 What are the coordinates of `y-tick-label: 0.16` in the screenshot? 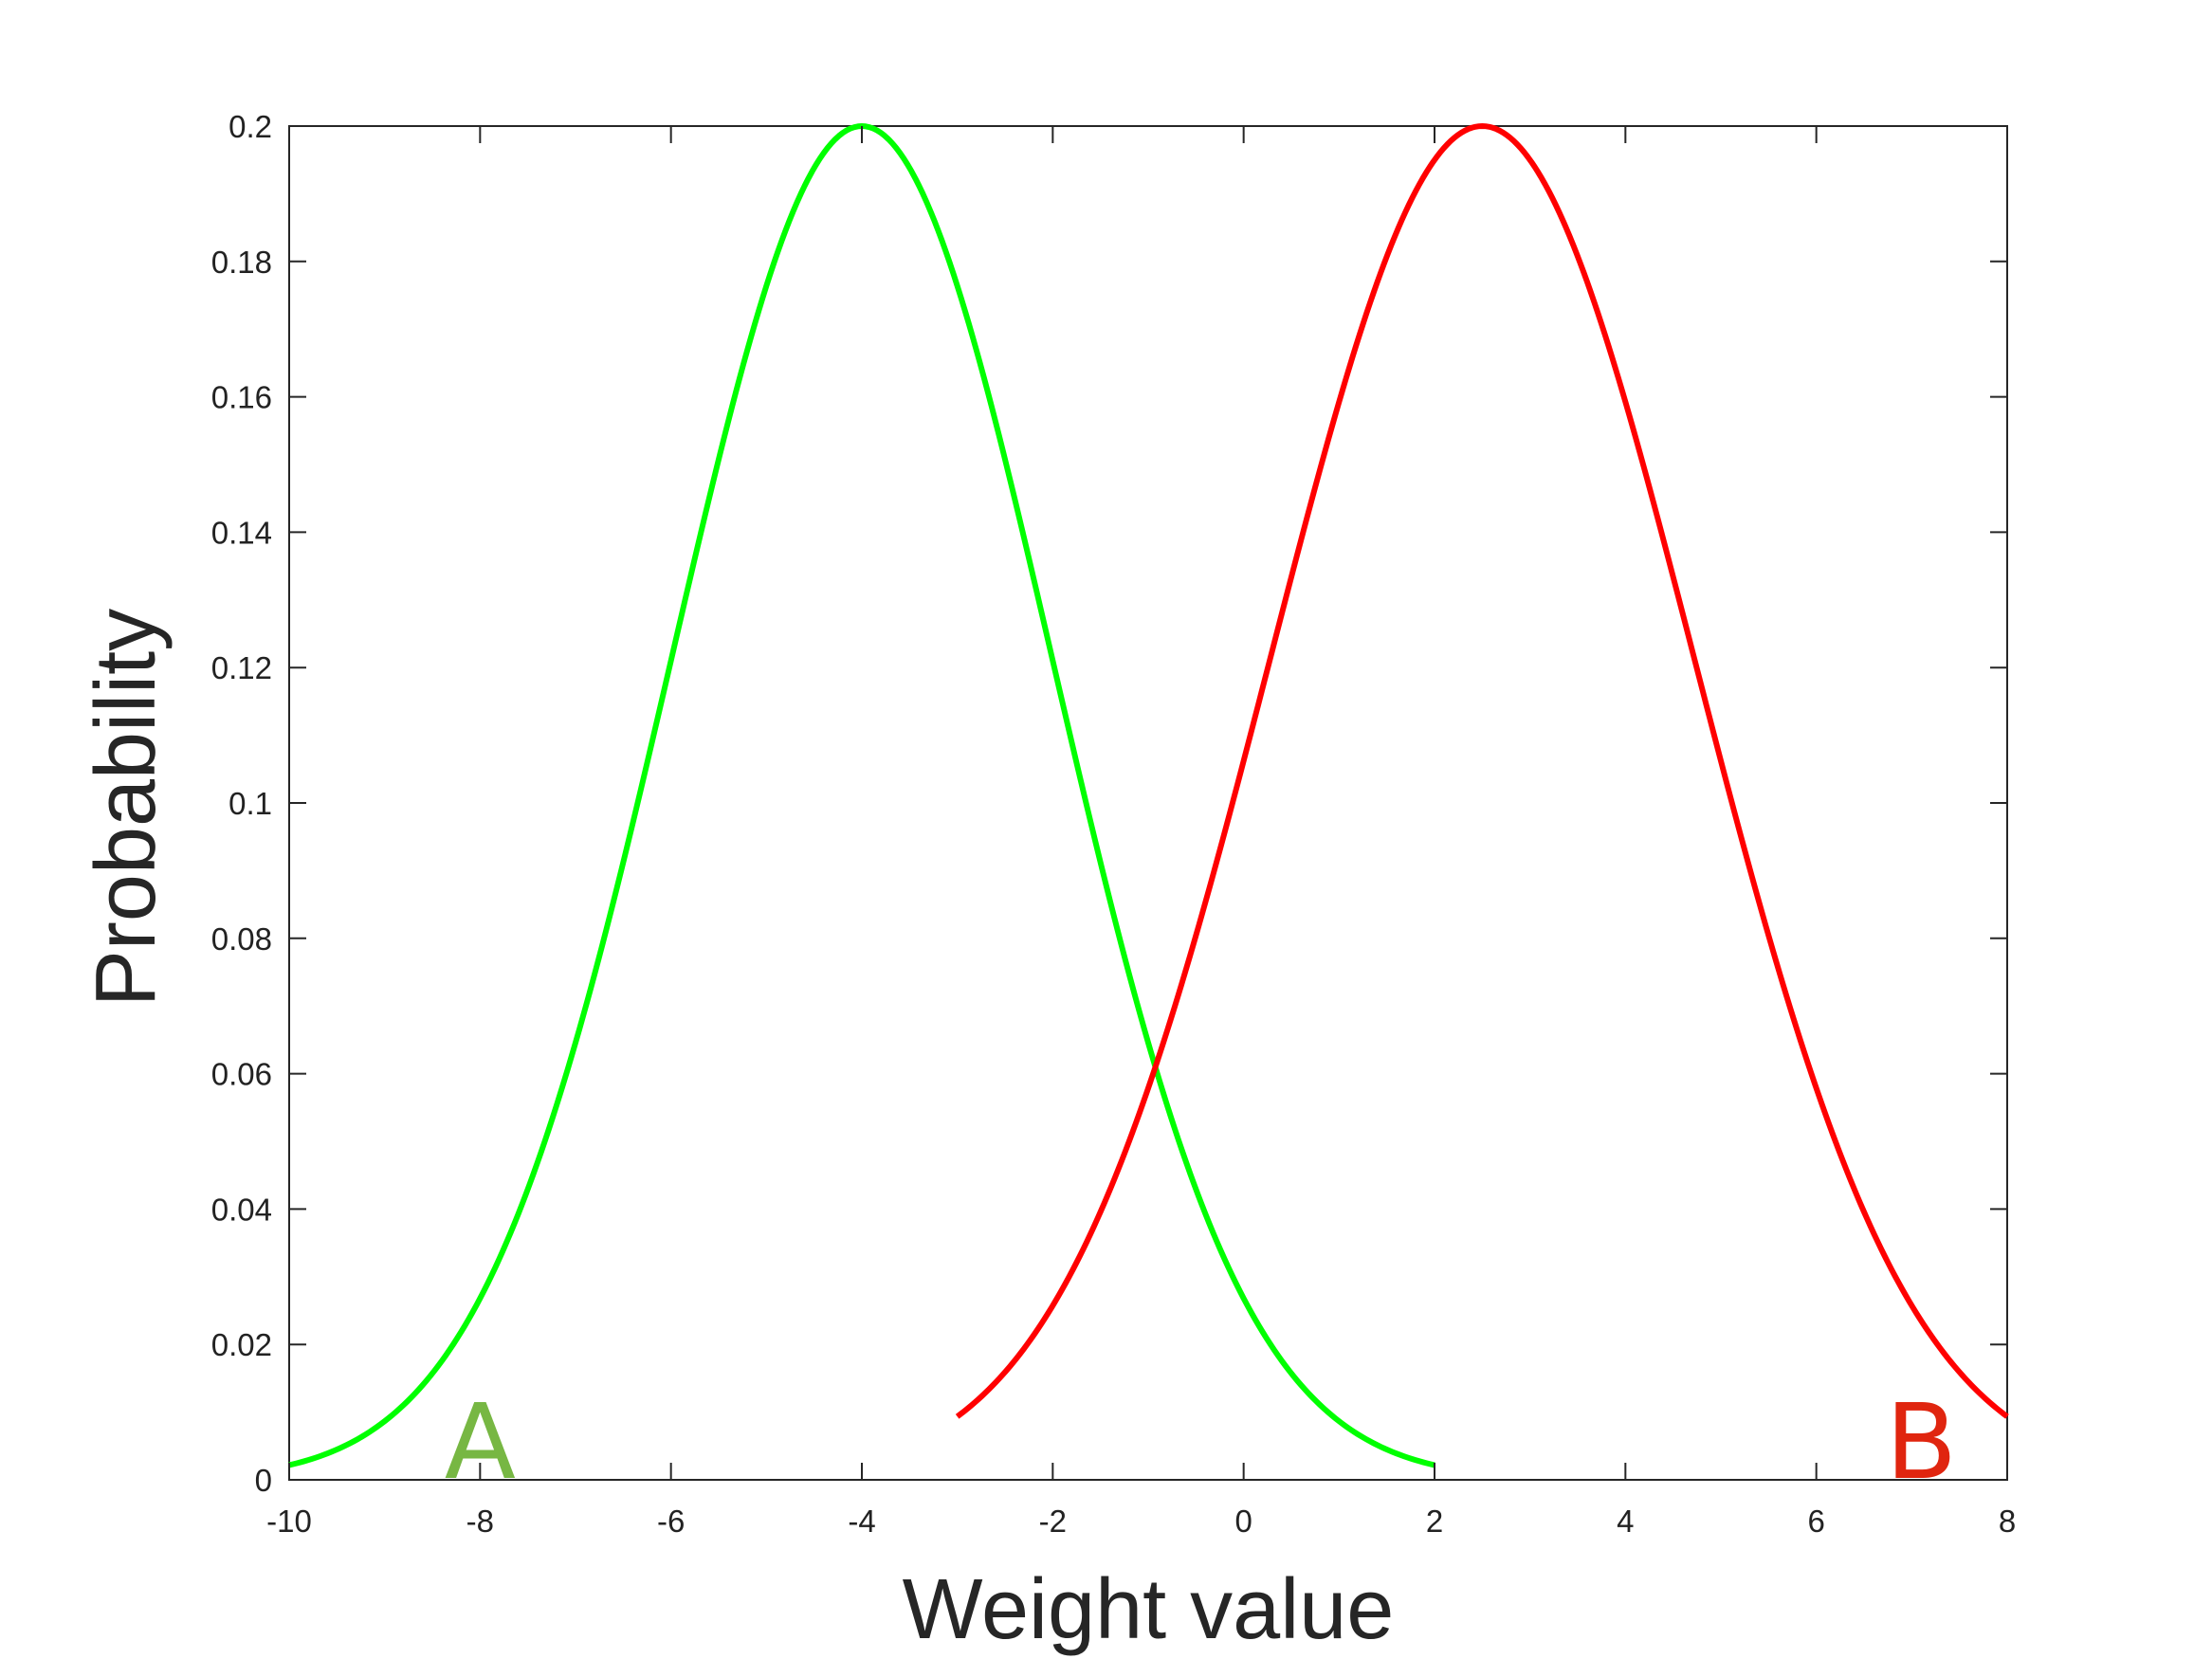 It's located at (241, 397).